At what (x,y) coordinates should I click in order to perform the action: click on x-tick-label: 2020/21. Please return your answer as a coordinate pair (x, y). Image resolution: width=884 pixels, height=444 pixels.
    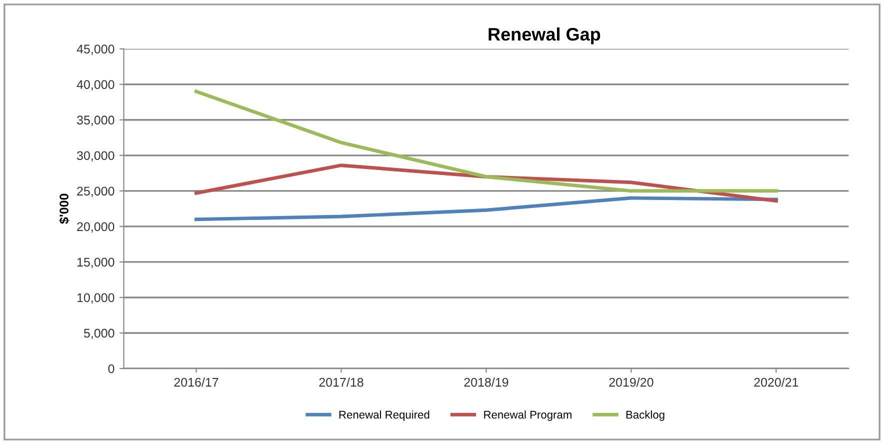
    Looking at the image, I should click on (776, 382).